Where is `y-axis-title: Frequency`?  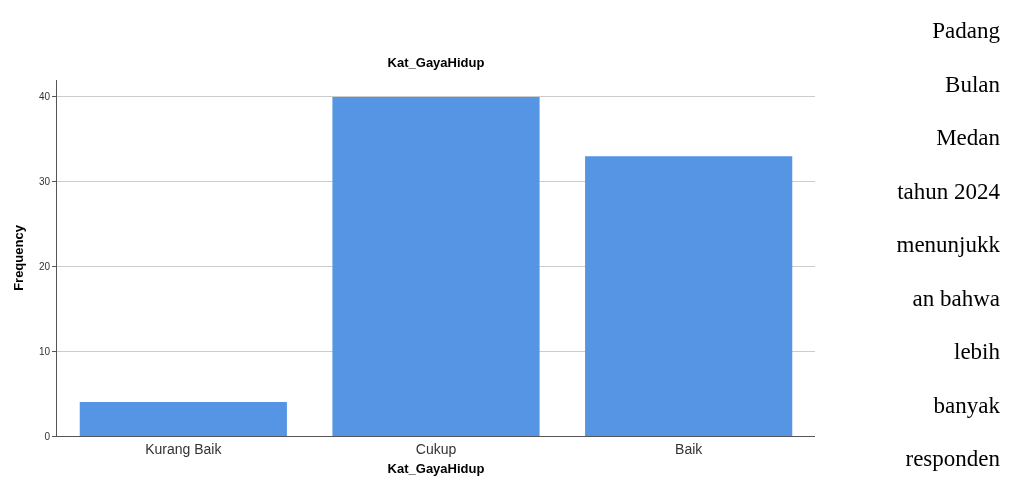
y-axis-title: Frequency is located at coordinates (18, 257).